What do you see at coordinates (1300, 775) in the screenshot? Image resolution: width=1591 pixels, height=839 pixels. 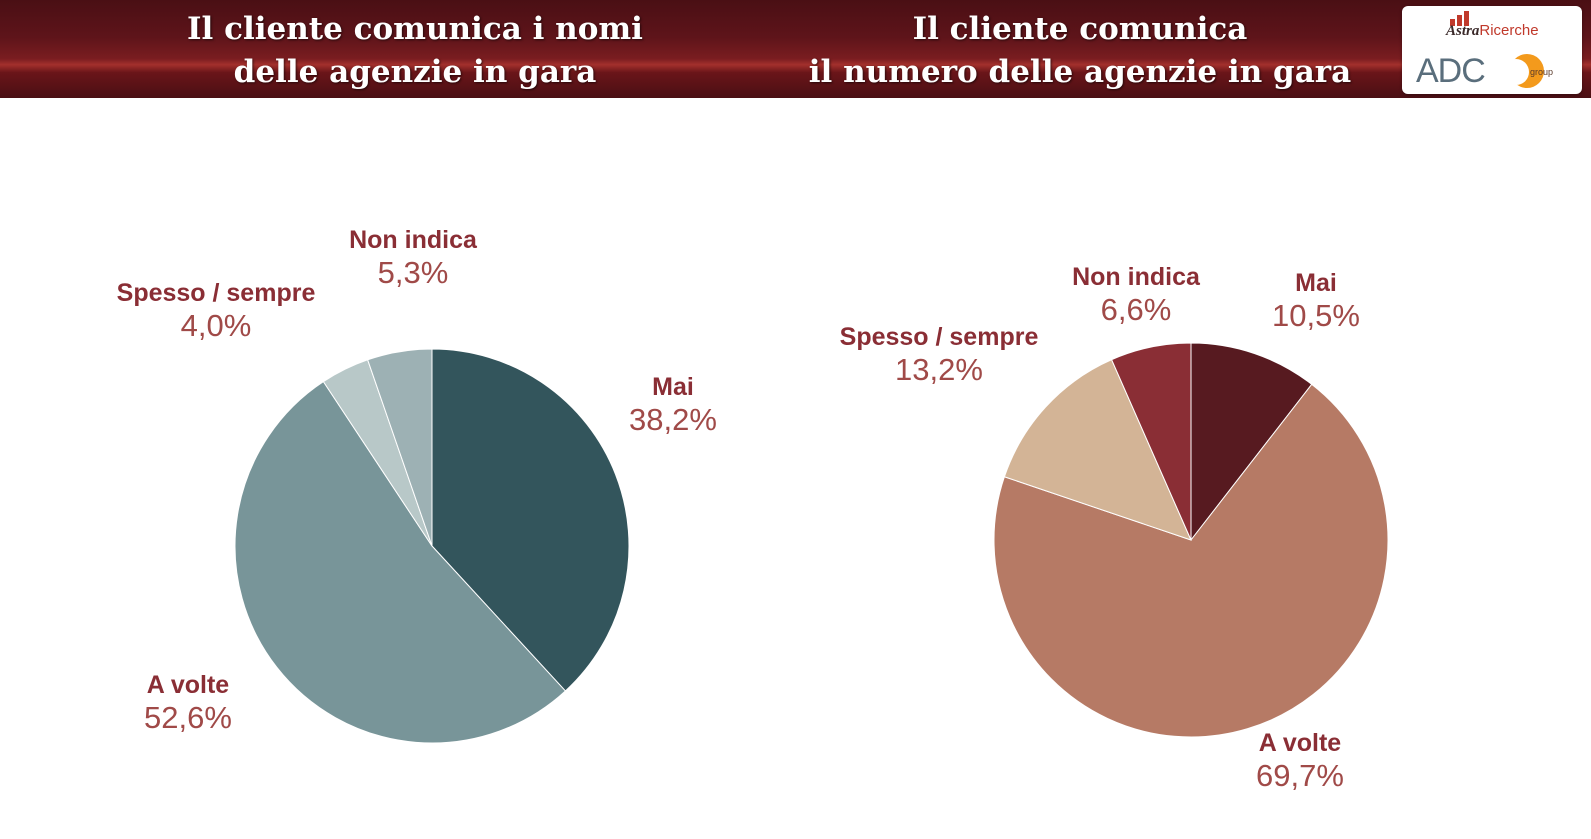 I see `label-value: 69,7%` at bounding box center [1300, 775].